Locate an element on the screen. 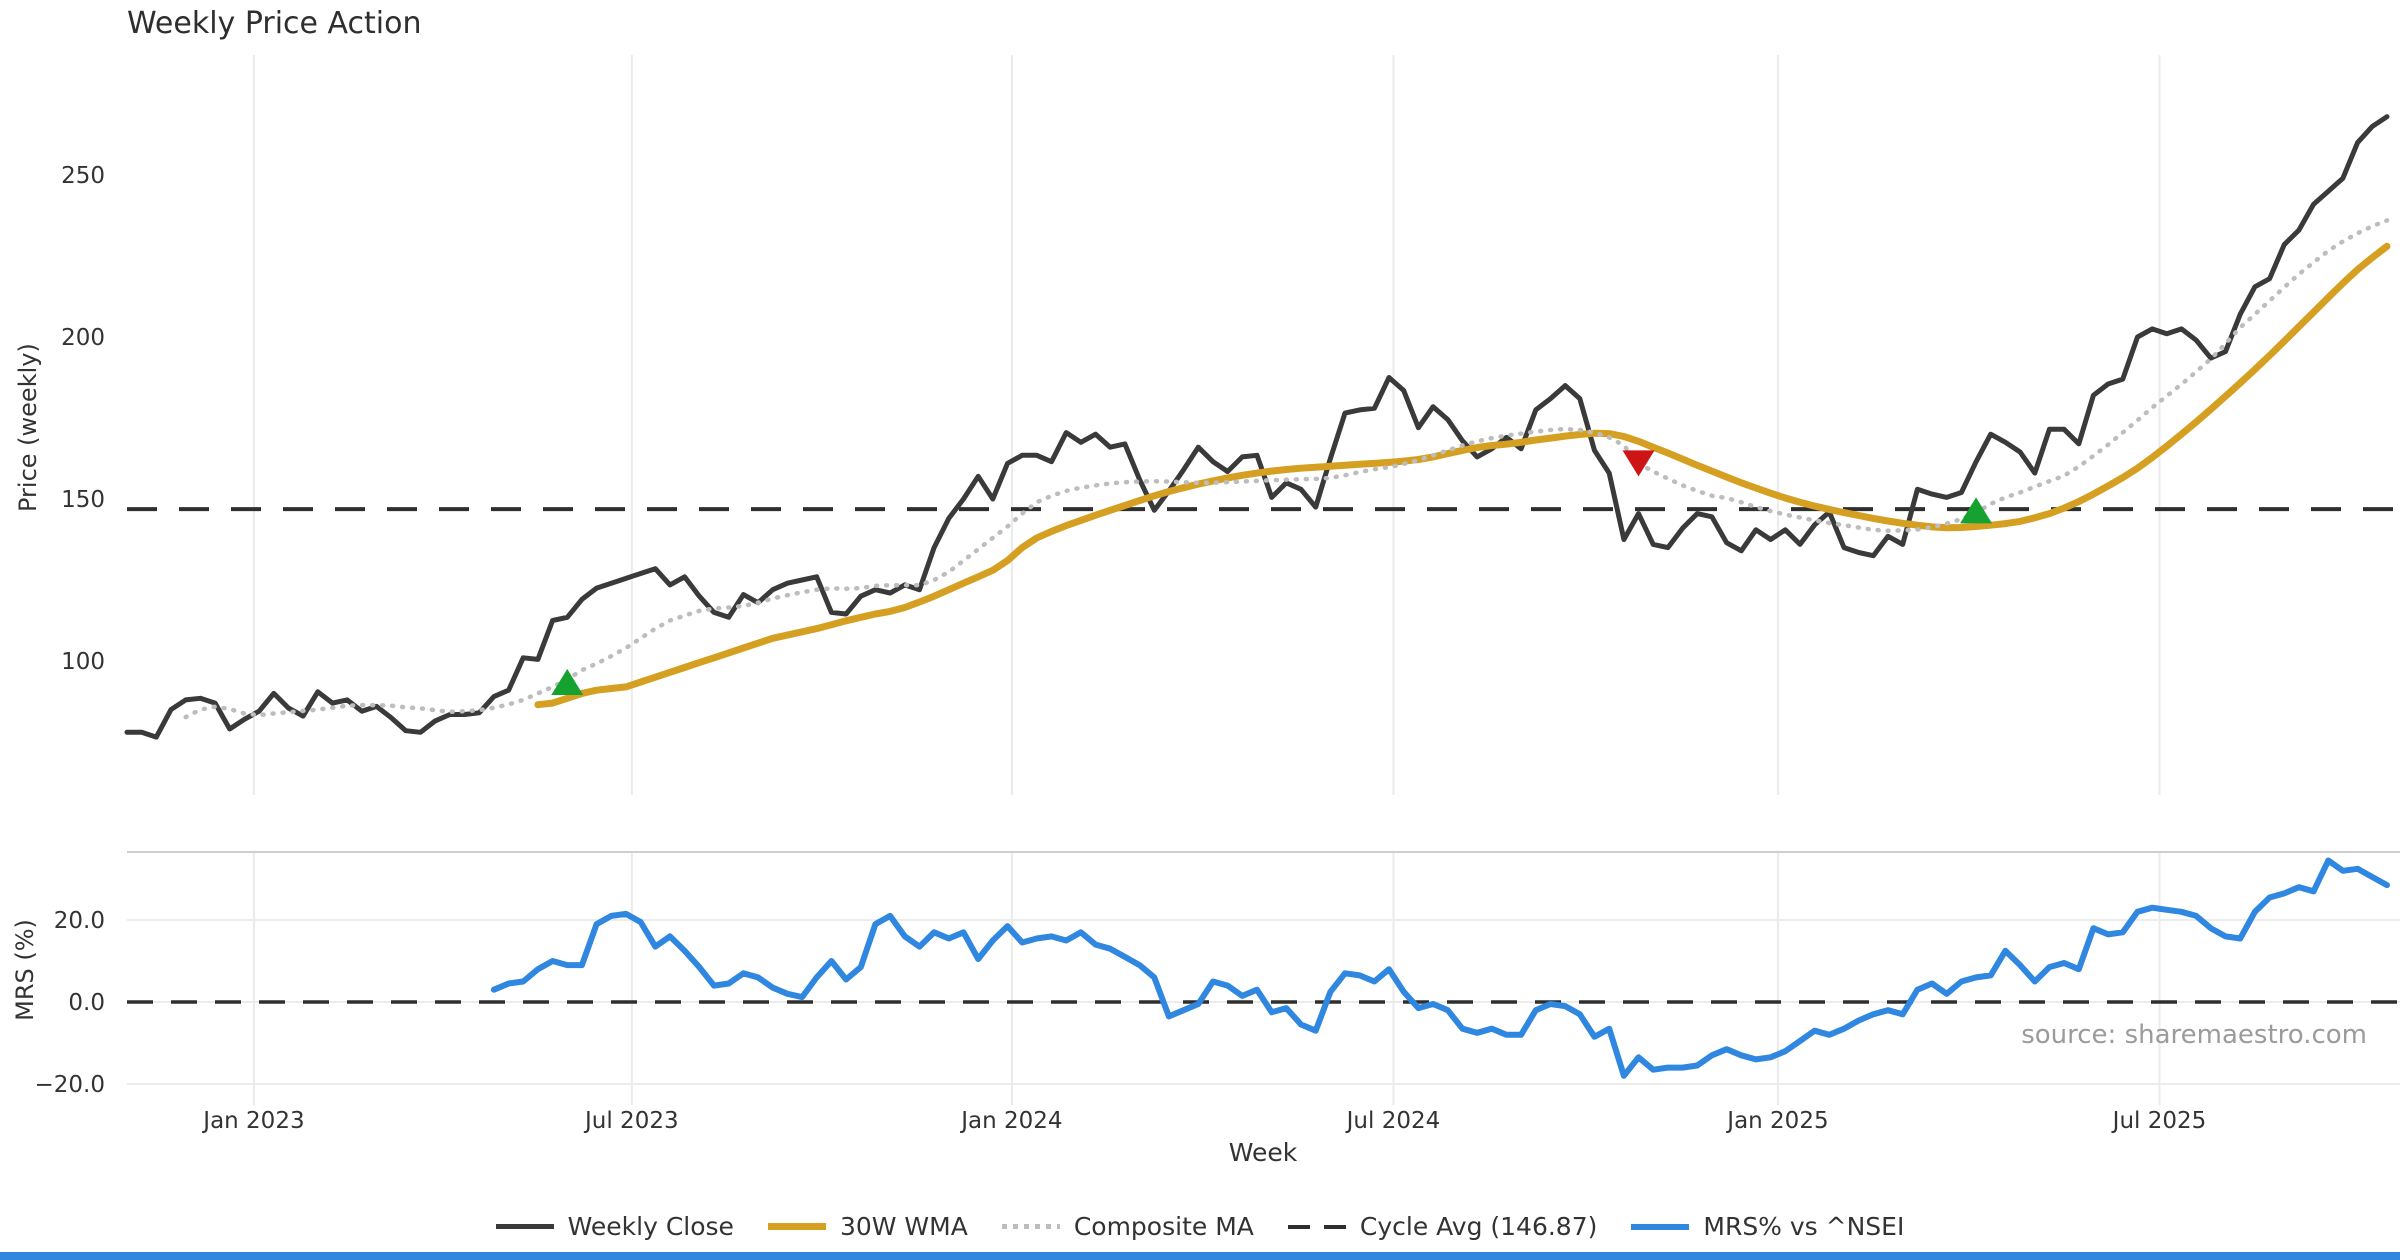 Image resolution: width=2400 pixels, height=1260 pixels. legend-item-cycle-avg: Cycle Avg (146.87) is located at coordinates (1442, 1226).